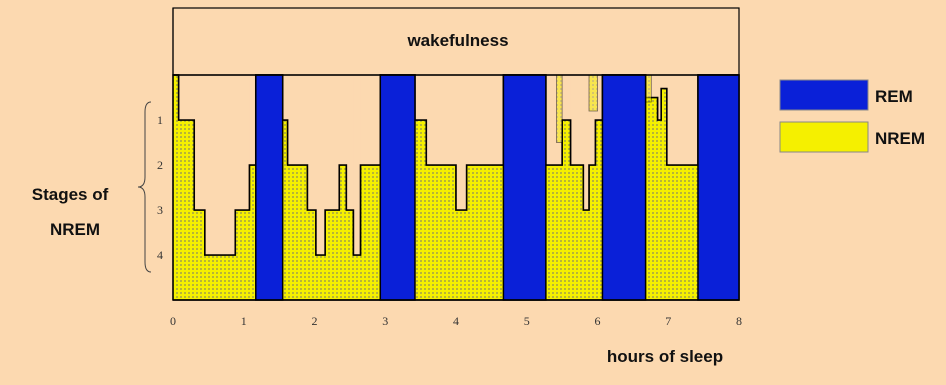 This screenshot has width=946, height=385. Describe the element at coordinates (598, 321) in the screenshot. I see `x-tick-label: 6` at that location.